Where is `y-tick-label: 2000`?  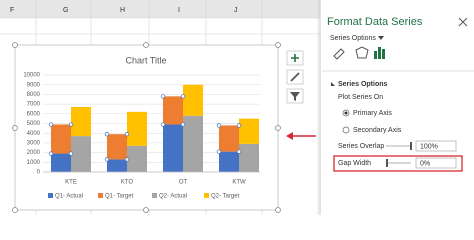
y-tick-label: 2000 is located at coordinates (34, 153).